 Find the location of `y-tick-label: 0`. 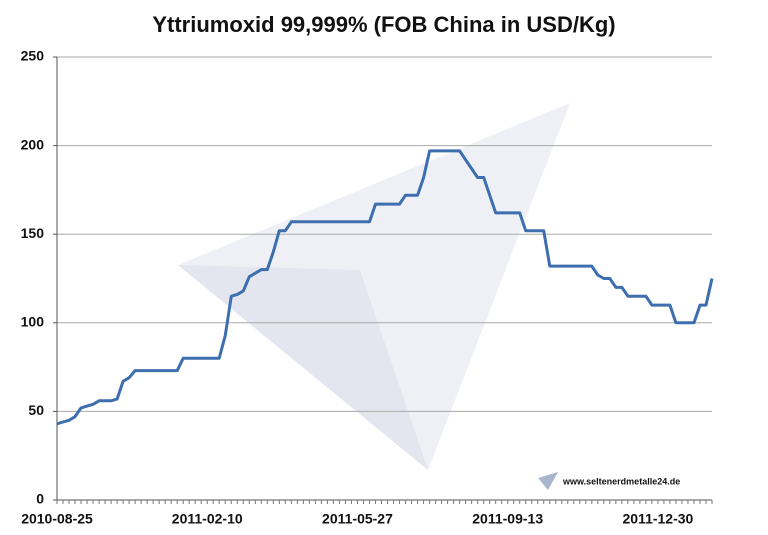

y-tick-label: 0 is located at coordinates (40, 499).